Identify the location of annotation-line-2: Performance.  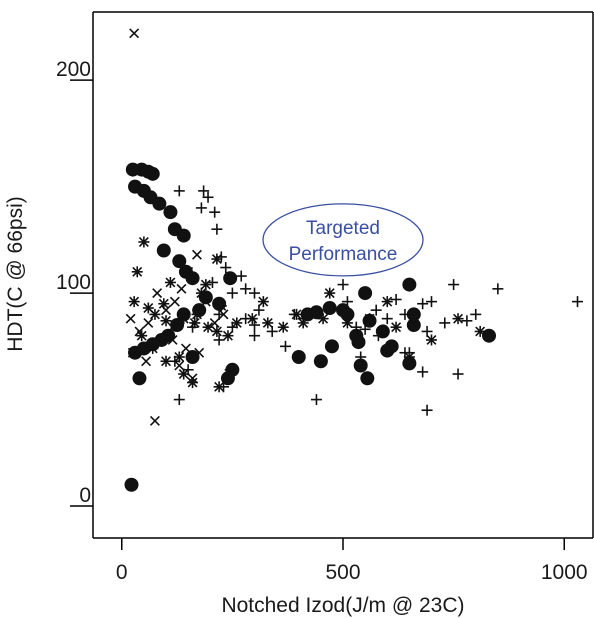
(343, 254).